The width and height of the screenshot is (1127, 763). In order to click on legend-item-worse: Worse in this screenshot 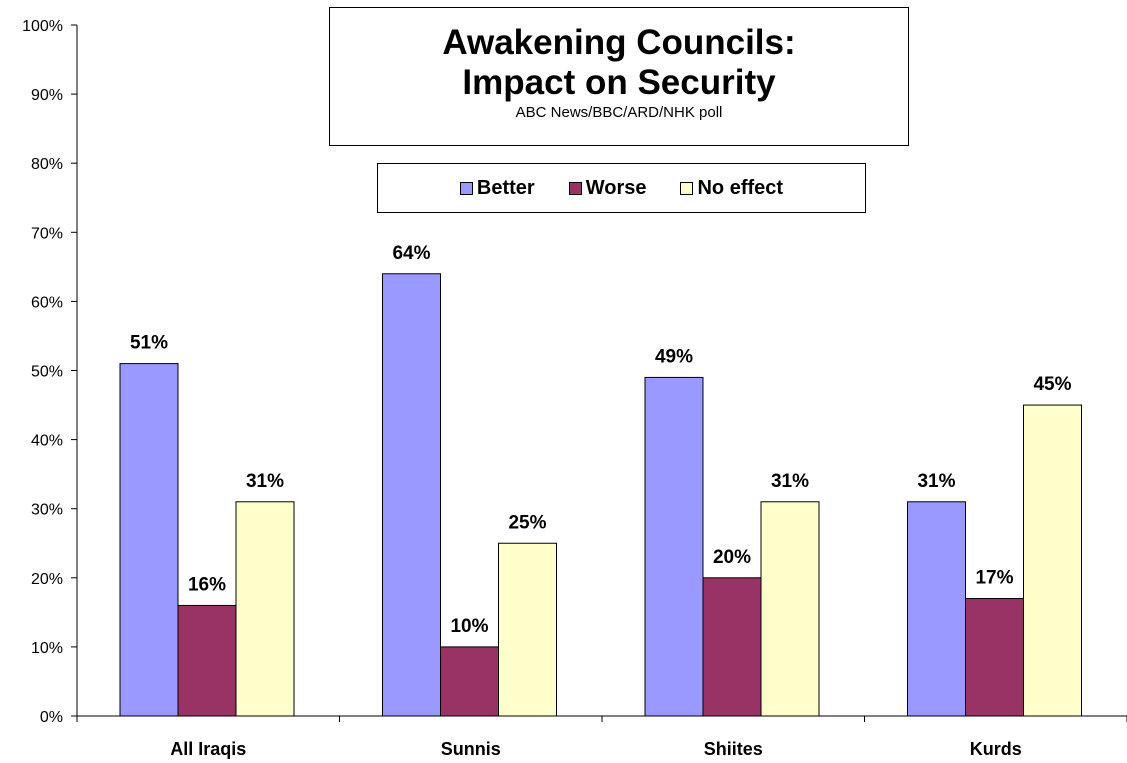, I will do `click(607, 188)`.